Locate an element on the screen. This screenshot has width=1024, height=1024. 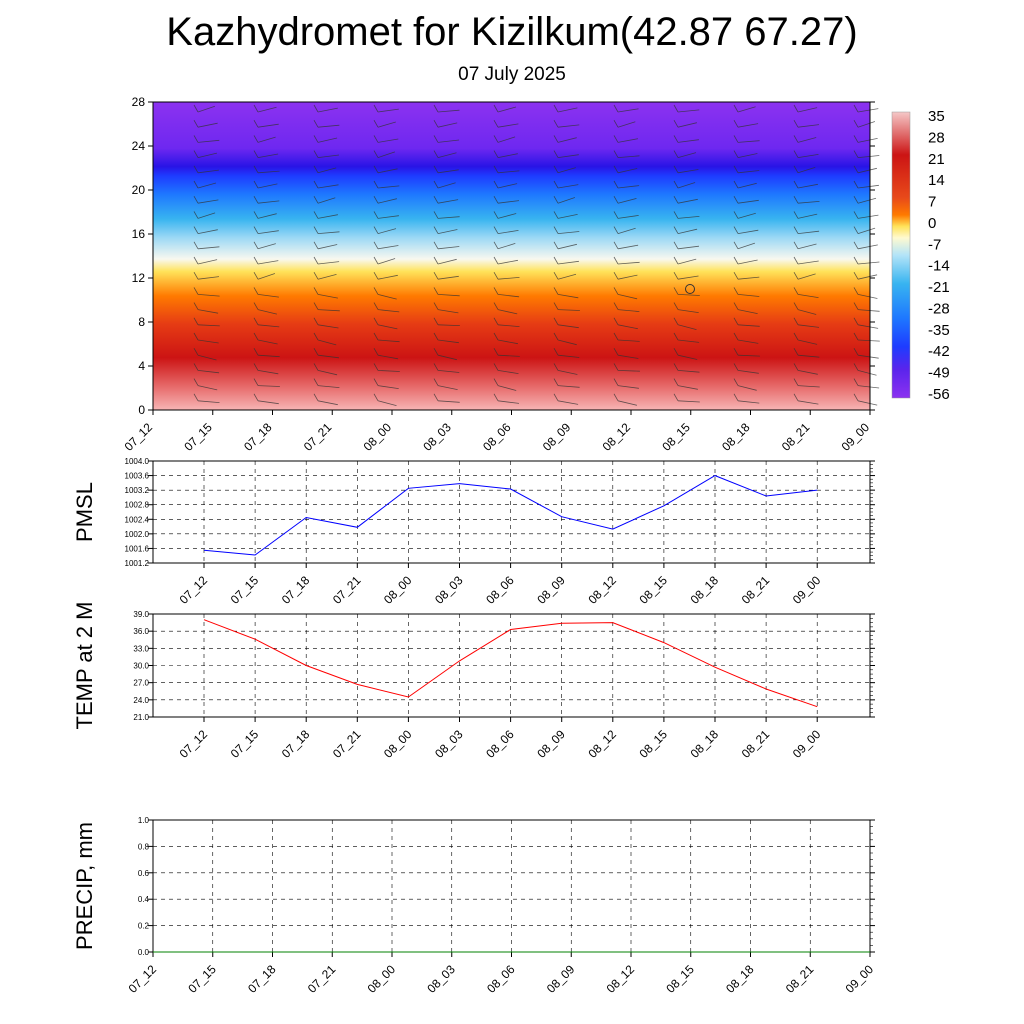
colorbar-label: -14 is located at coordinates (939, 266).